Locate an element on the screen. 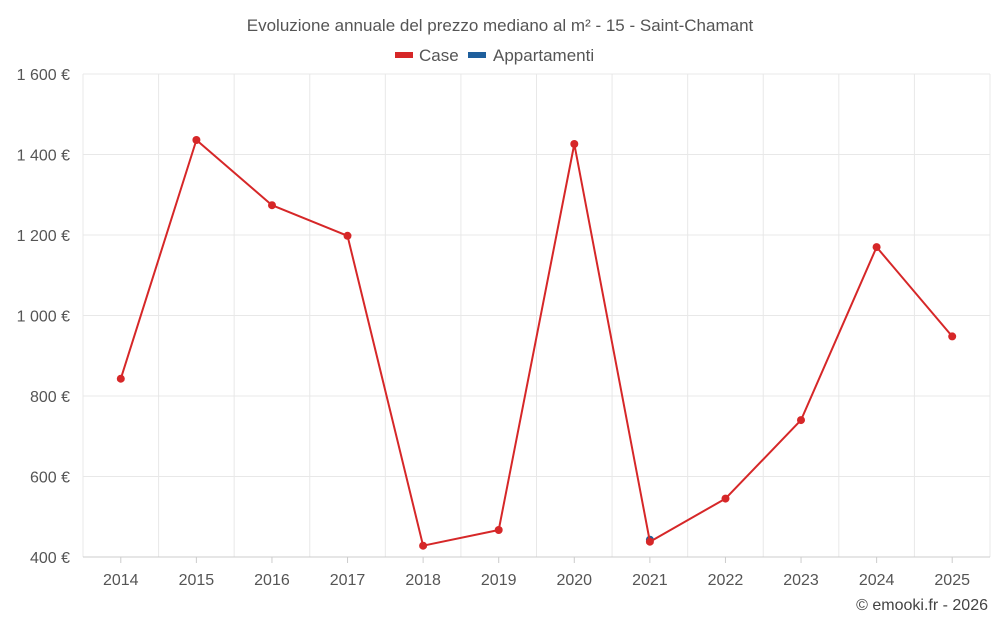 This screenshot has width=1000, height=625. x-tick-label: 2014 is located at coordinates (121, 580).